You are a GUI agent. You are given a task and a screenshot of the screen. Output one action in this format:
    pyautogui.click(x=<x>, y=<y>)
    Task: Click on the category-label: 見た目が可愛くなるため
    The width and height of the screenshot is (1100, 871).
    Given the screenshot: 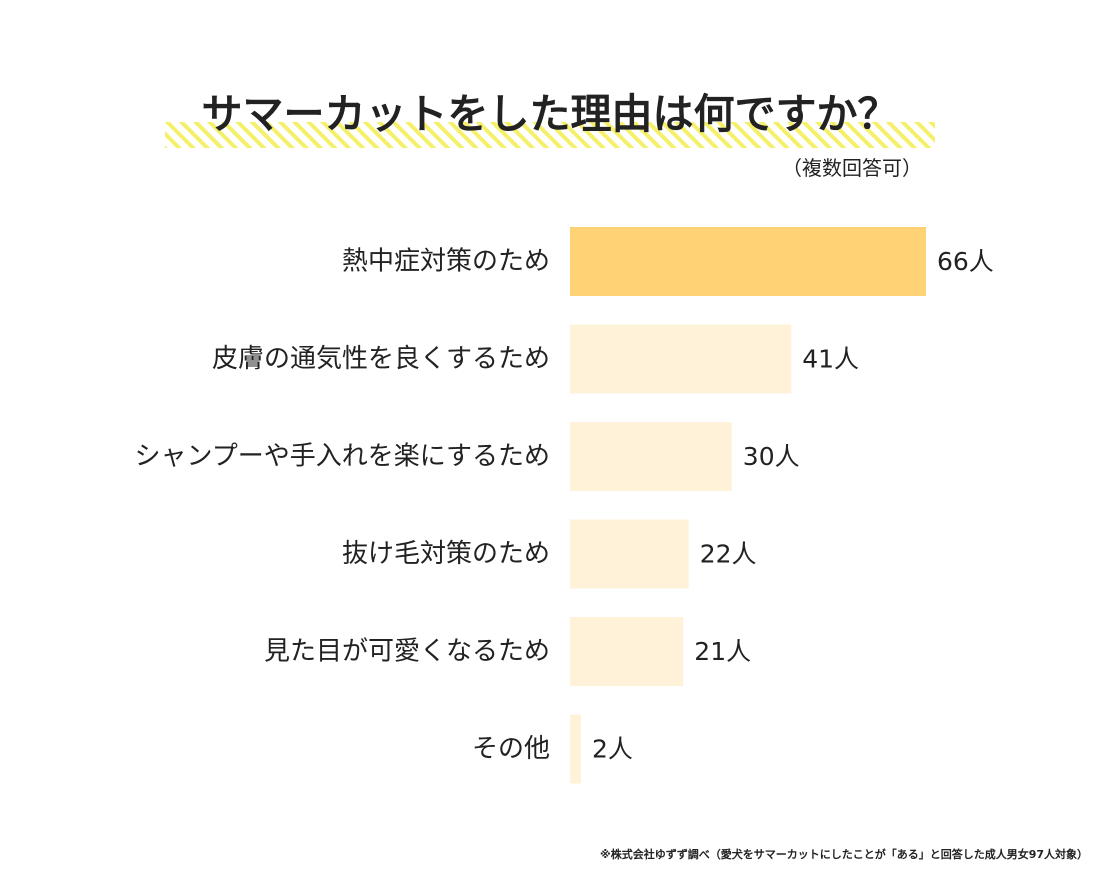 What is the action you would take?
    pyautogui.click(x=407, y=652)
    